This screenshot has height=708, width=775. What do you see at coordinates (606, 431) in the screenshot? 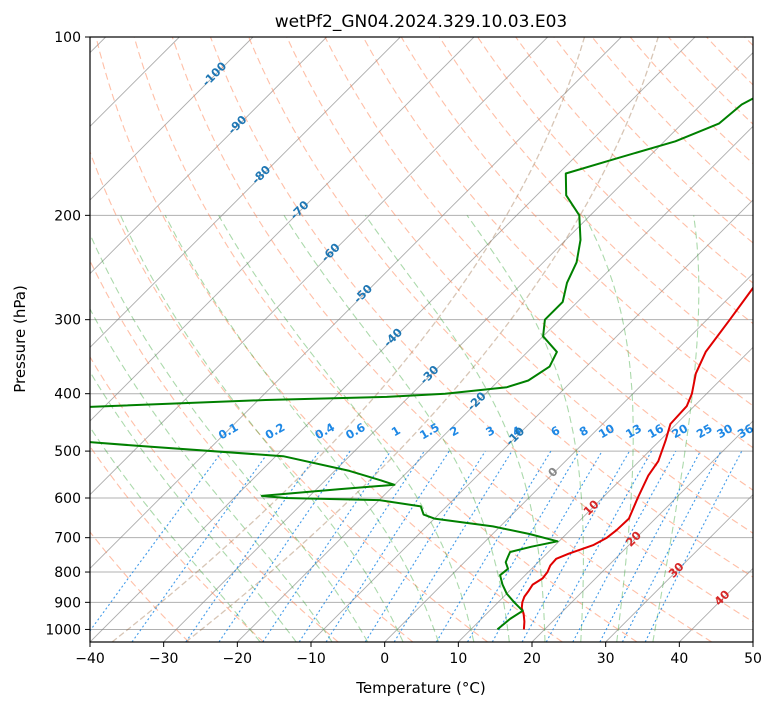
I see `mixing-ratio-label: 10` at bounding box center [606, 431].